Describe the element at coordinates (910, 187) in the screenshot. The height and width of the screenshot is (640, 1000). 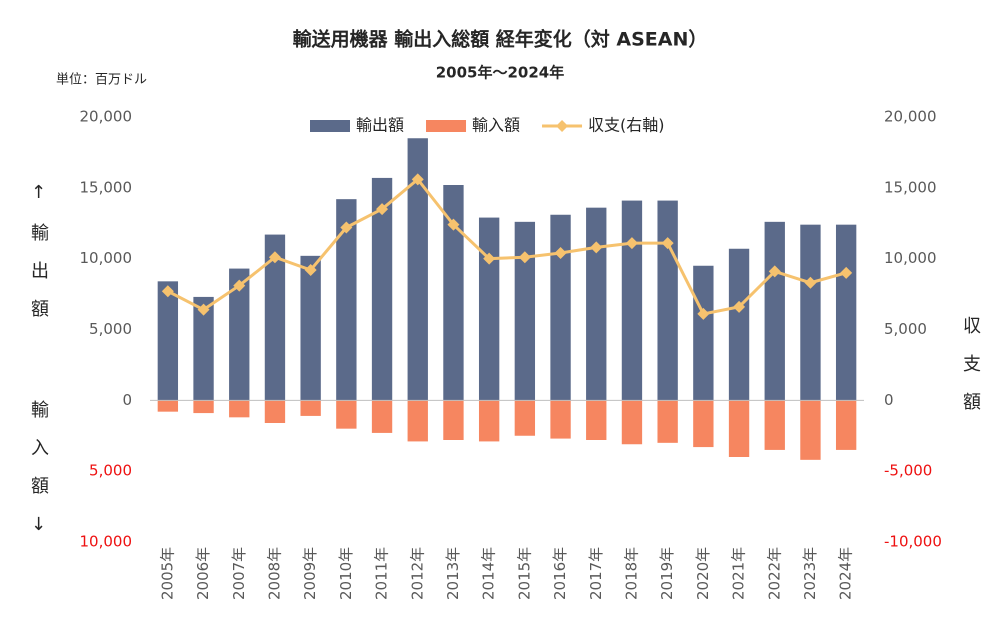
I see `y2-tick-label: 15,000` at that location.